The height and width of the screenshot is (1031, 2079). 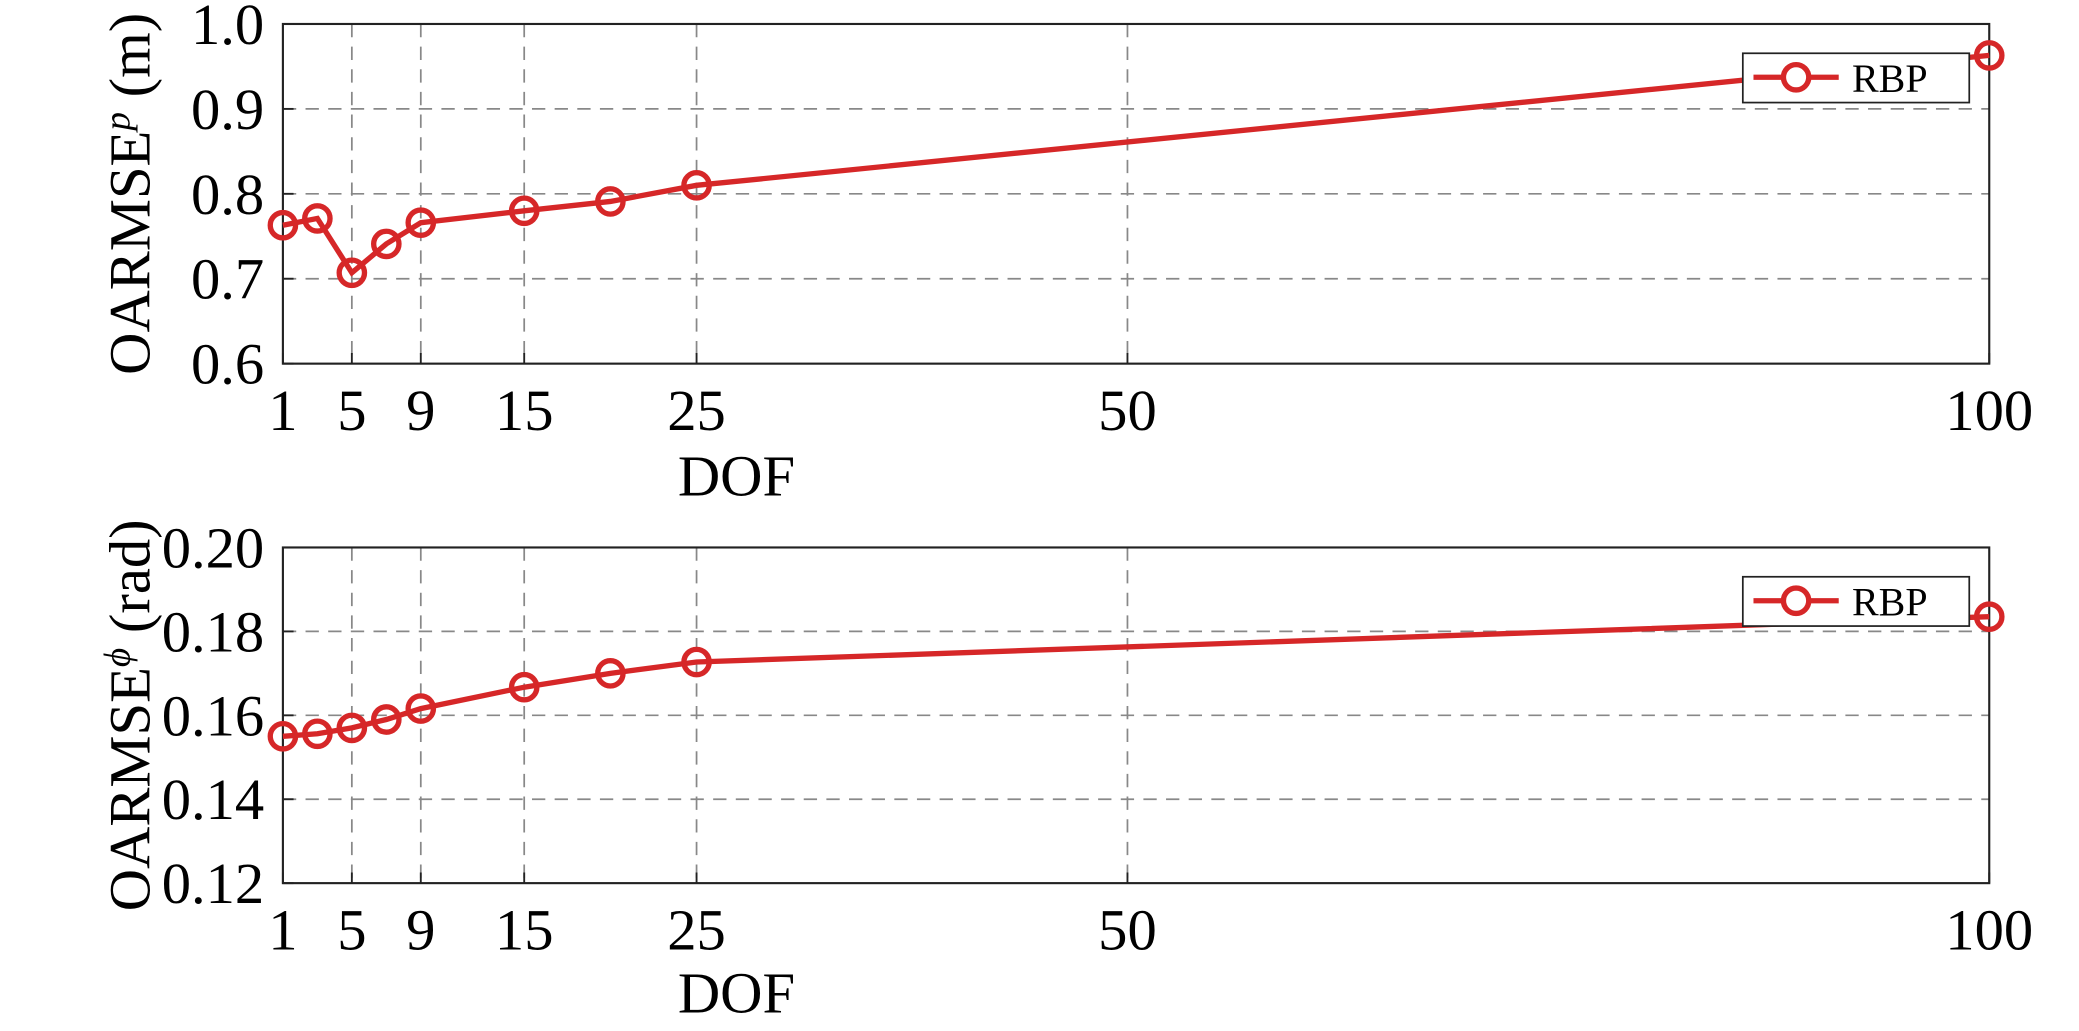 What do you see at coordinates (1136, 676) in the screenshot?
I see `series-line` at bounding box center [1136, 676].